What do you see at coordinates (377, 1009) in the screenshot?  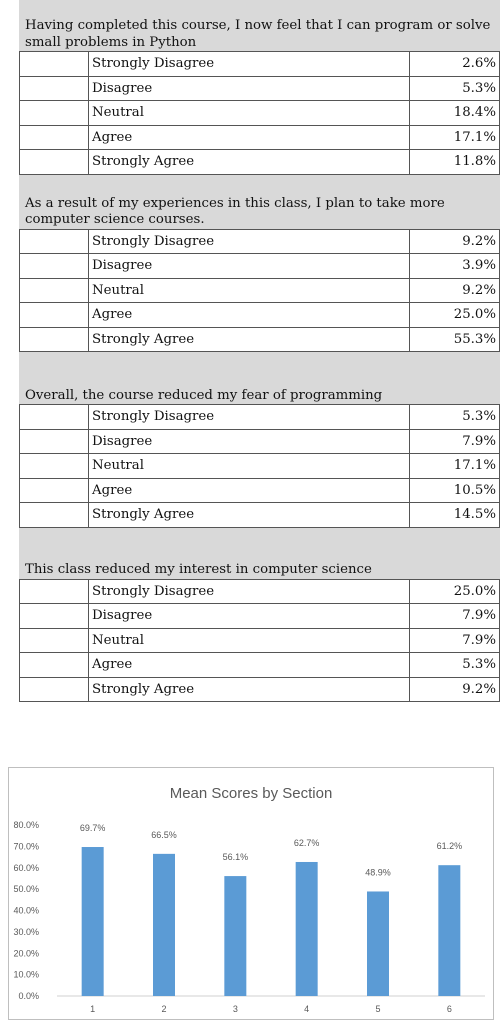 I see `x-tick-label: 5` at bounding box center [377, 1009].